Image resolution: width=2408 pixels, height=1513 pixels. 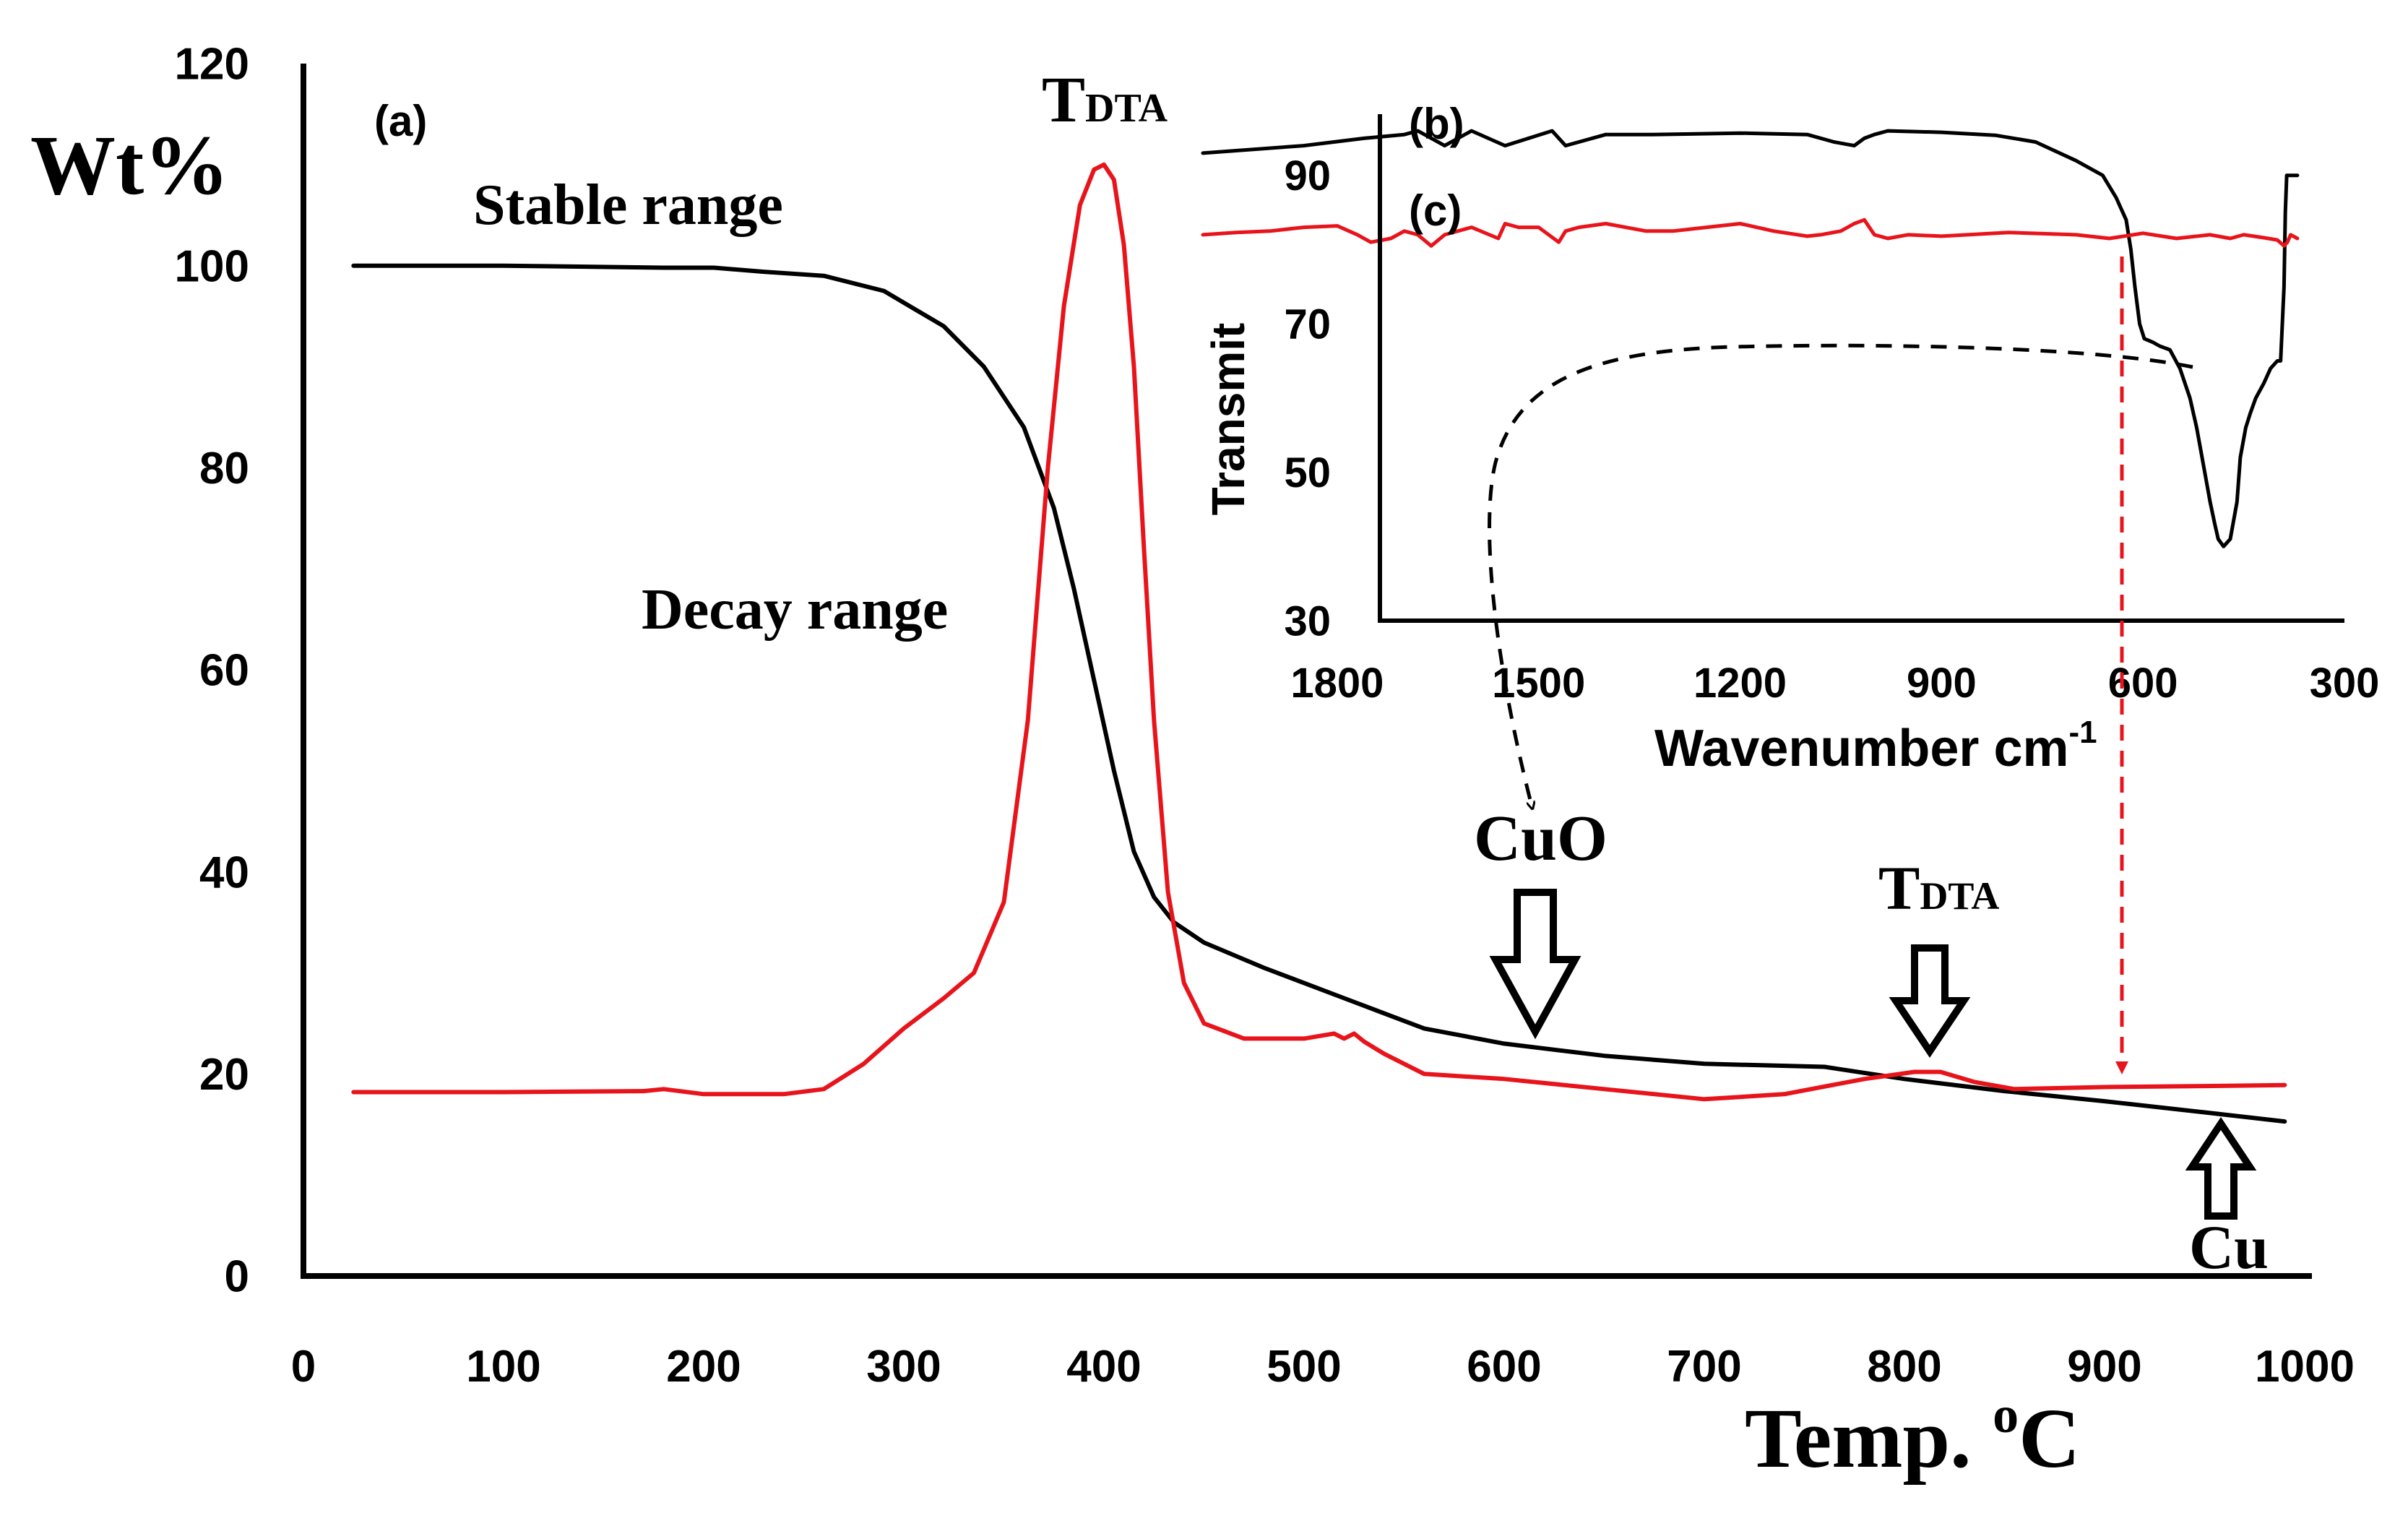 What do you see at coordinates (1307, 175) in the screenshot?
I see `inset-y-tick-90: 90` at bounding box center [1307, 175].